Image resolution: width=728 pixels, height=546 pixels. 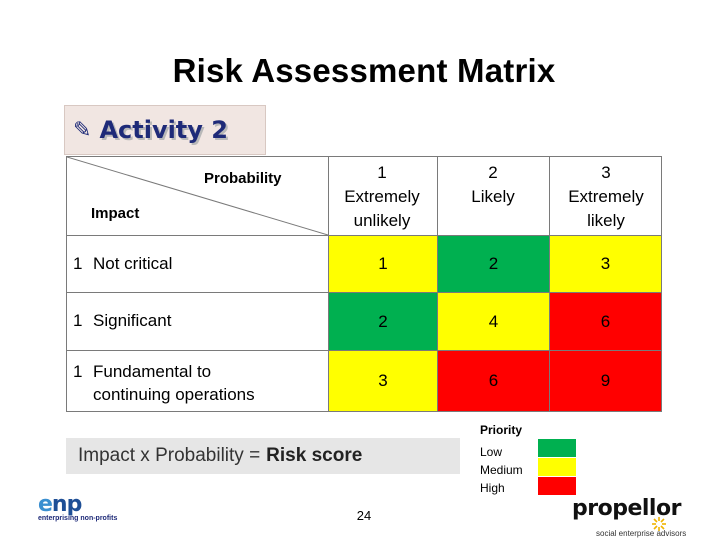 What do you see at coordinates (641, 533) in the screenshot?
I see `logo-tagline: social enterprise advisors` at bounding box center [641, 533].